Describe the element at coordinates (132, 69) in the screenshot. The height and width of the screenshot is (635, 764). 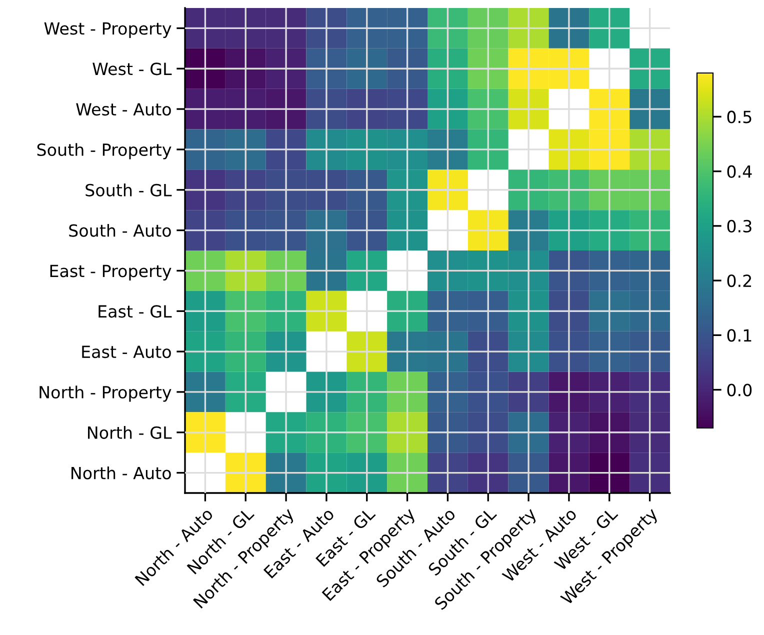
I see `y-tick-label: West - GL` at that location.